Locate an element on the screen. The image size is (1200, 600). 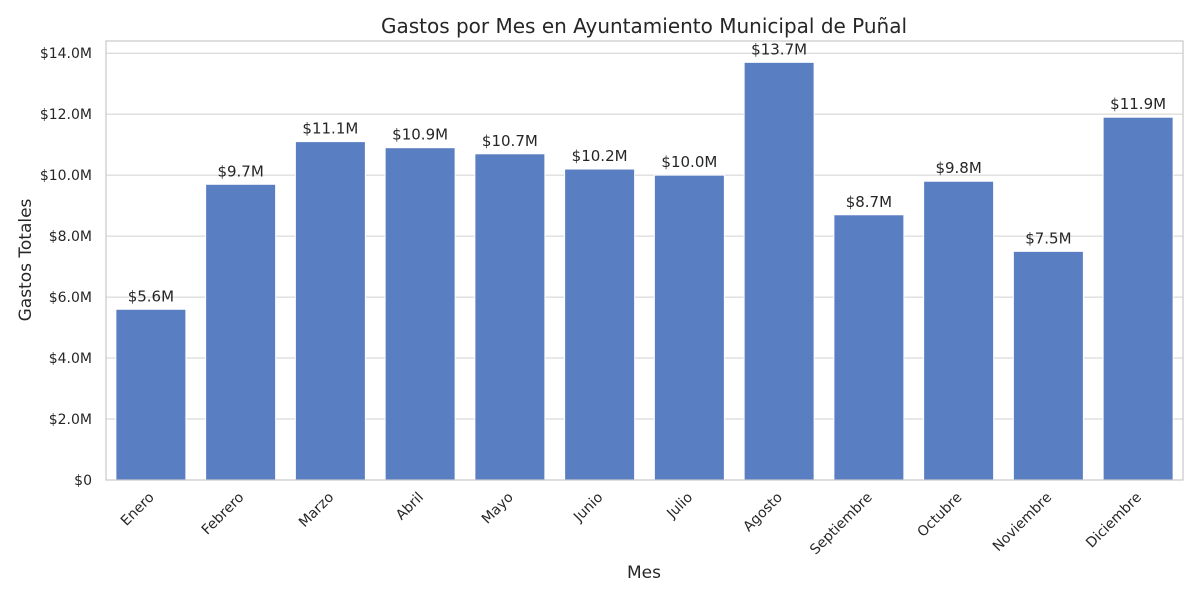
x-tick-label: Agosto is located at coordinates (763, 513).